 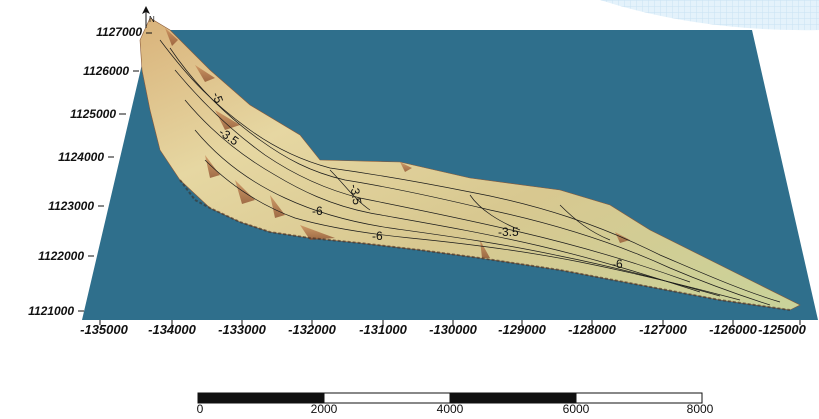 What do you see at coordinates (522, 329) in the screenshot?
I see `x-axis-label: -129000` at bounding box center [522, 329].